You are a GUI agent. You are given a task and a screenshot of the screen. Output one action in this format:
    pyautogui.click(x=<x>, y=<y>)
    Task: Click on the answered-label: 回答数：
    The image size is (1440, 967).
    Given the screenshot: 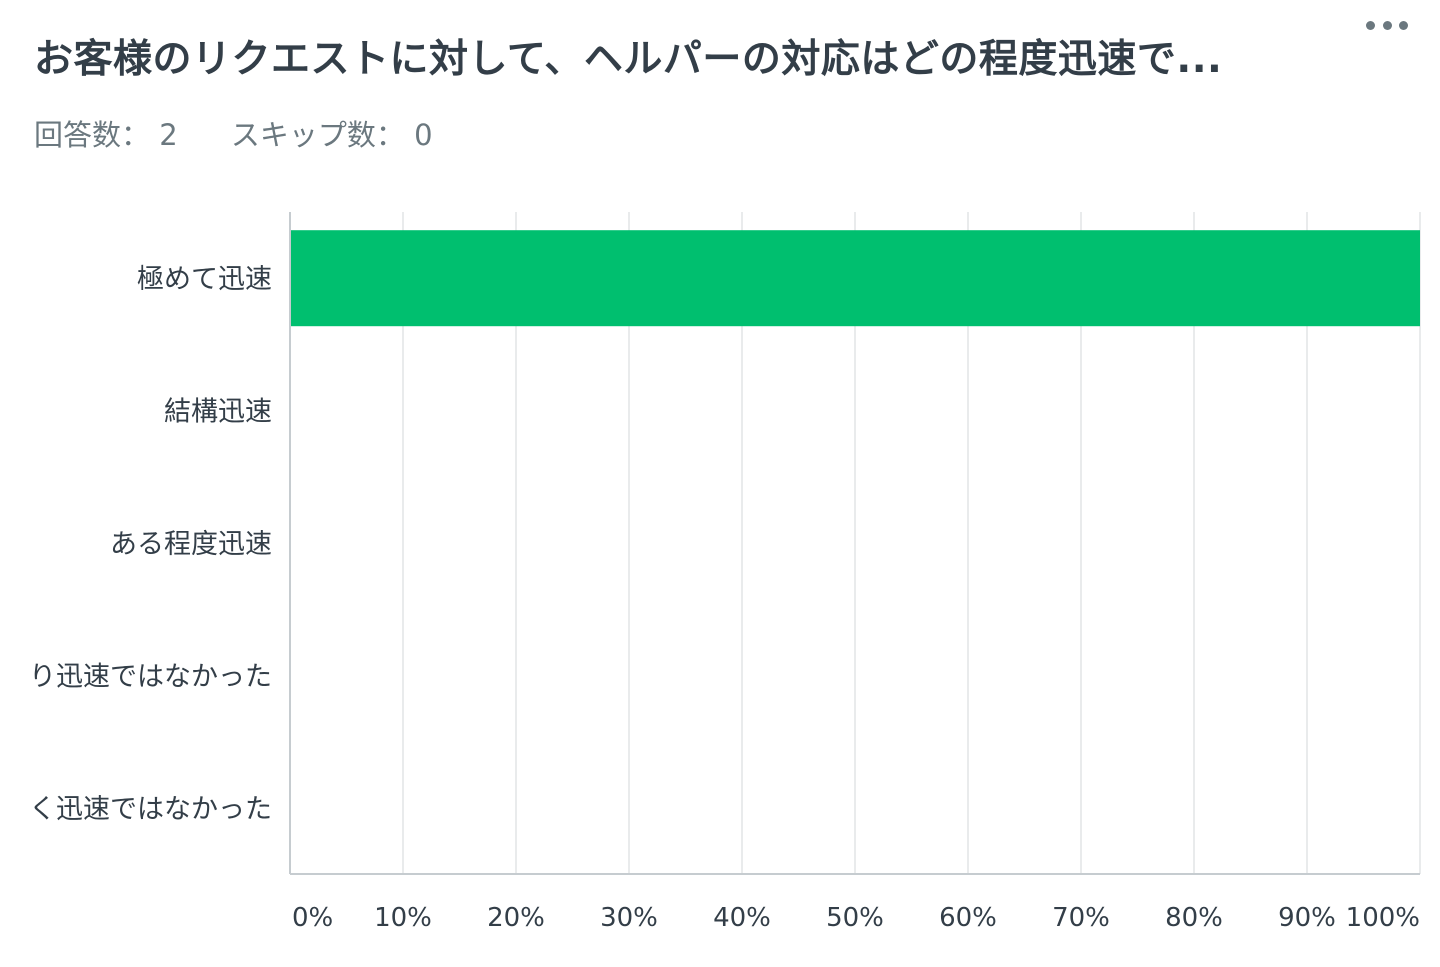 What is the action you would take?
    pyautogui.click(x=92, y=135)
    